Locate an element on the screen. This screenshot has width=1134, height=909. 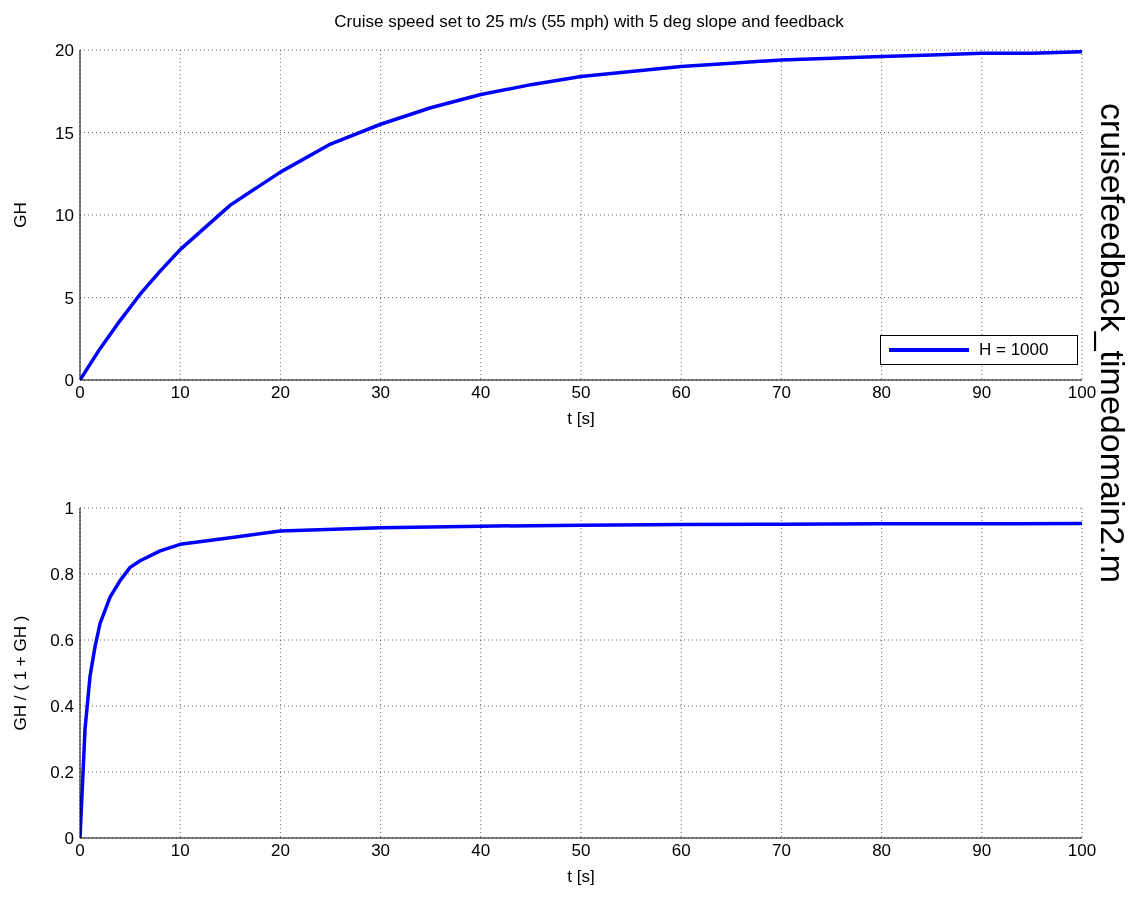
y-axis-title: GH is located at coordinates (21, 215).